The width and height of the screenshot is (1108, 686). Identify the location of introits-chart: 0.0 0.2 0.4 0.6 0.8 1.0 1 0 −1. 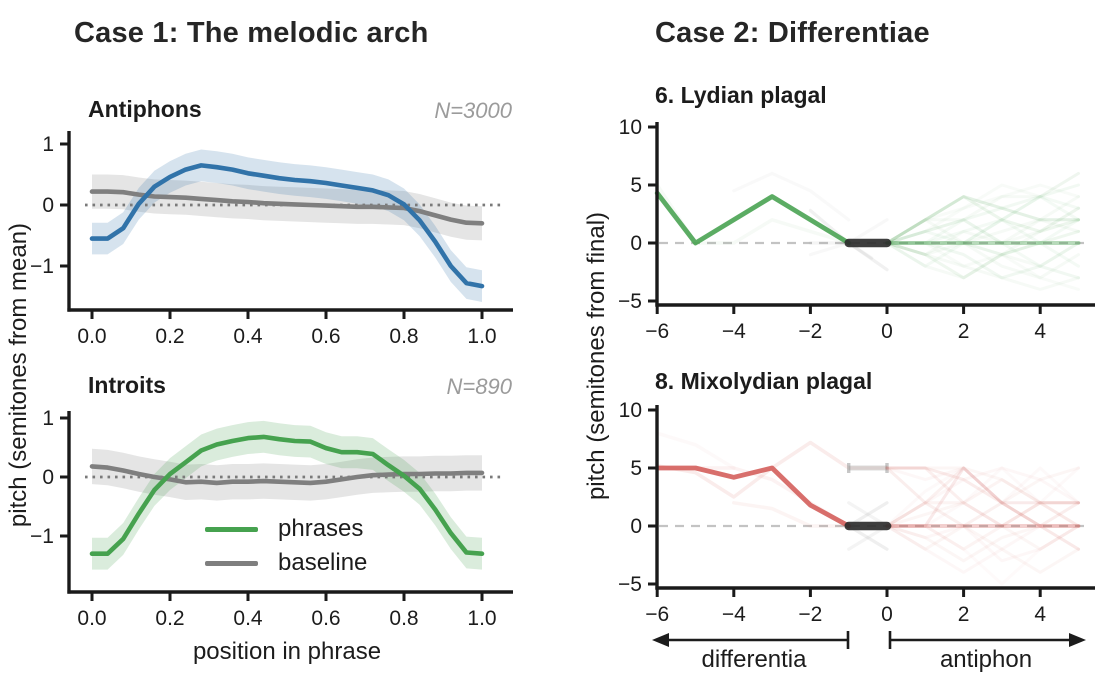
(271, 518).